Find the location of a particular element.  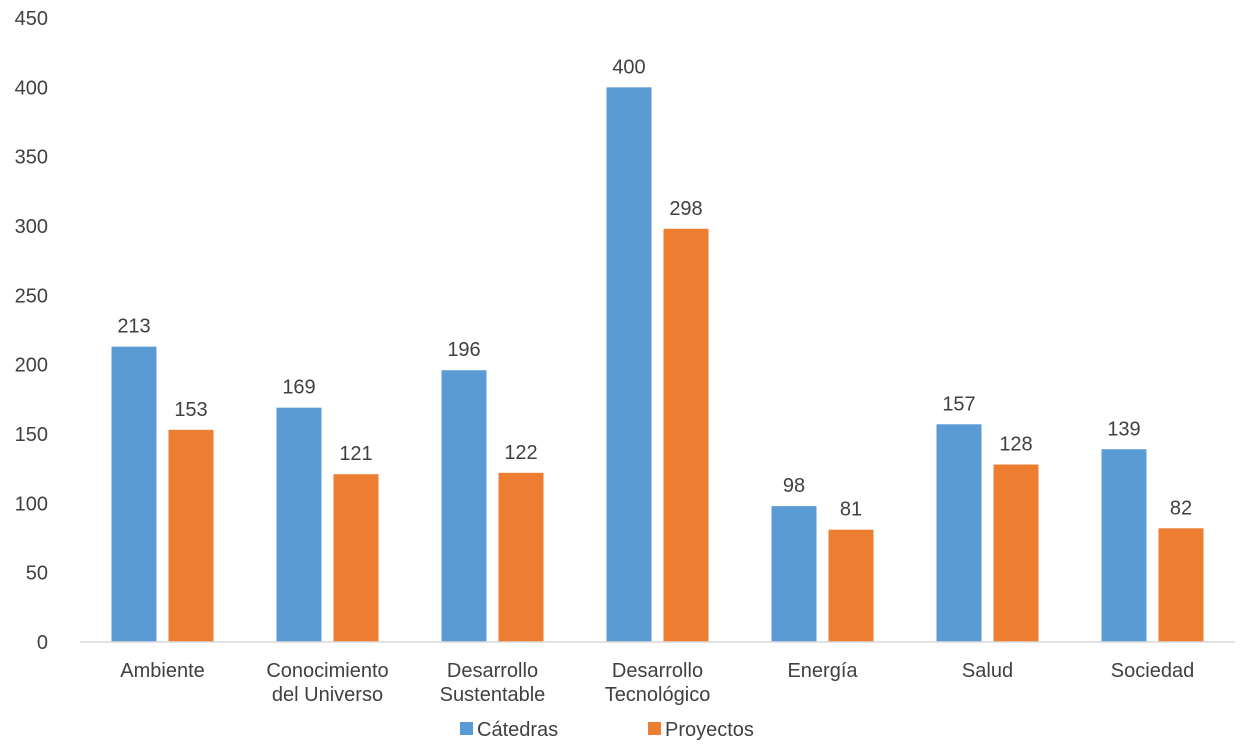

x-tick-label: Ambiente is located at coordinates (162, 671).